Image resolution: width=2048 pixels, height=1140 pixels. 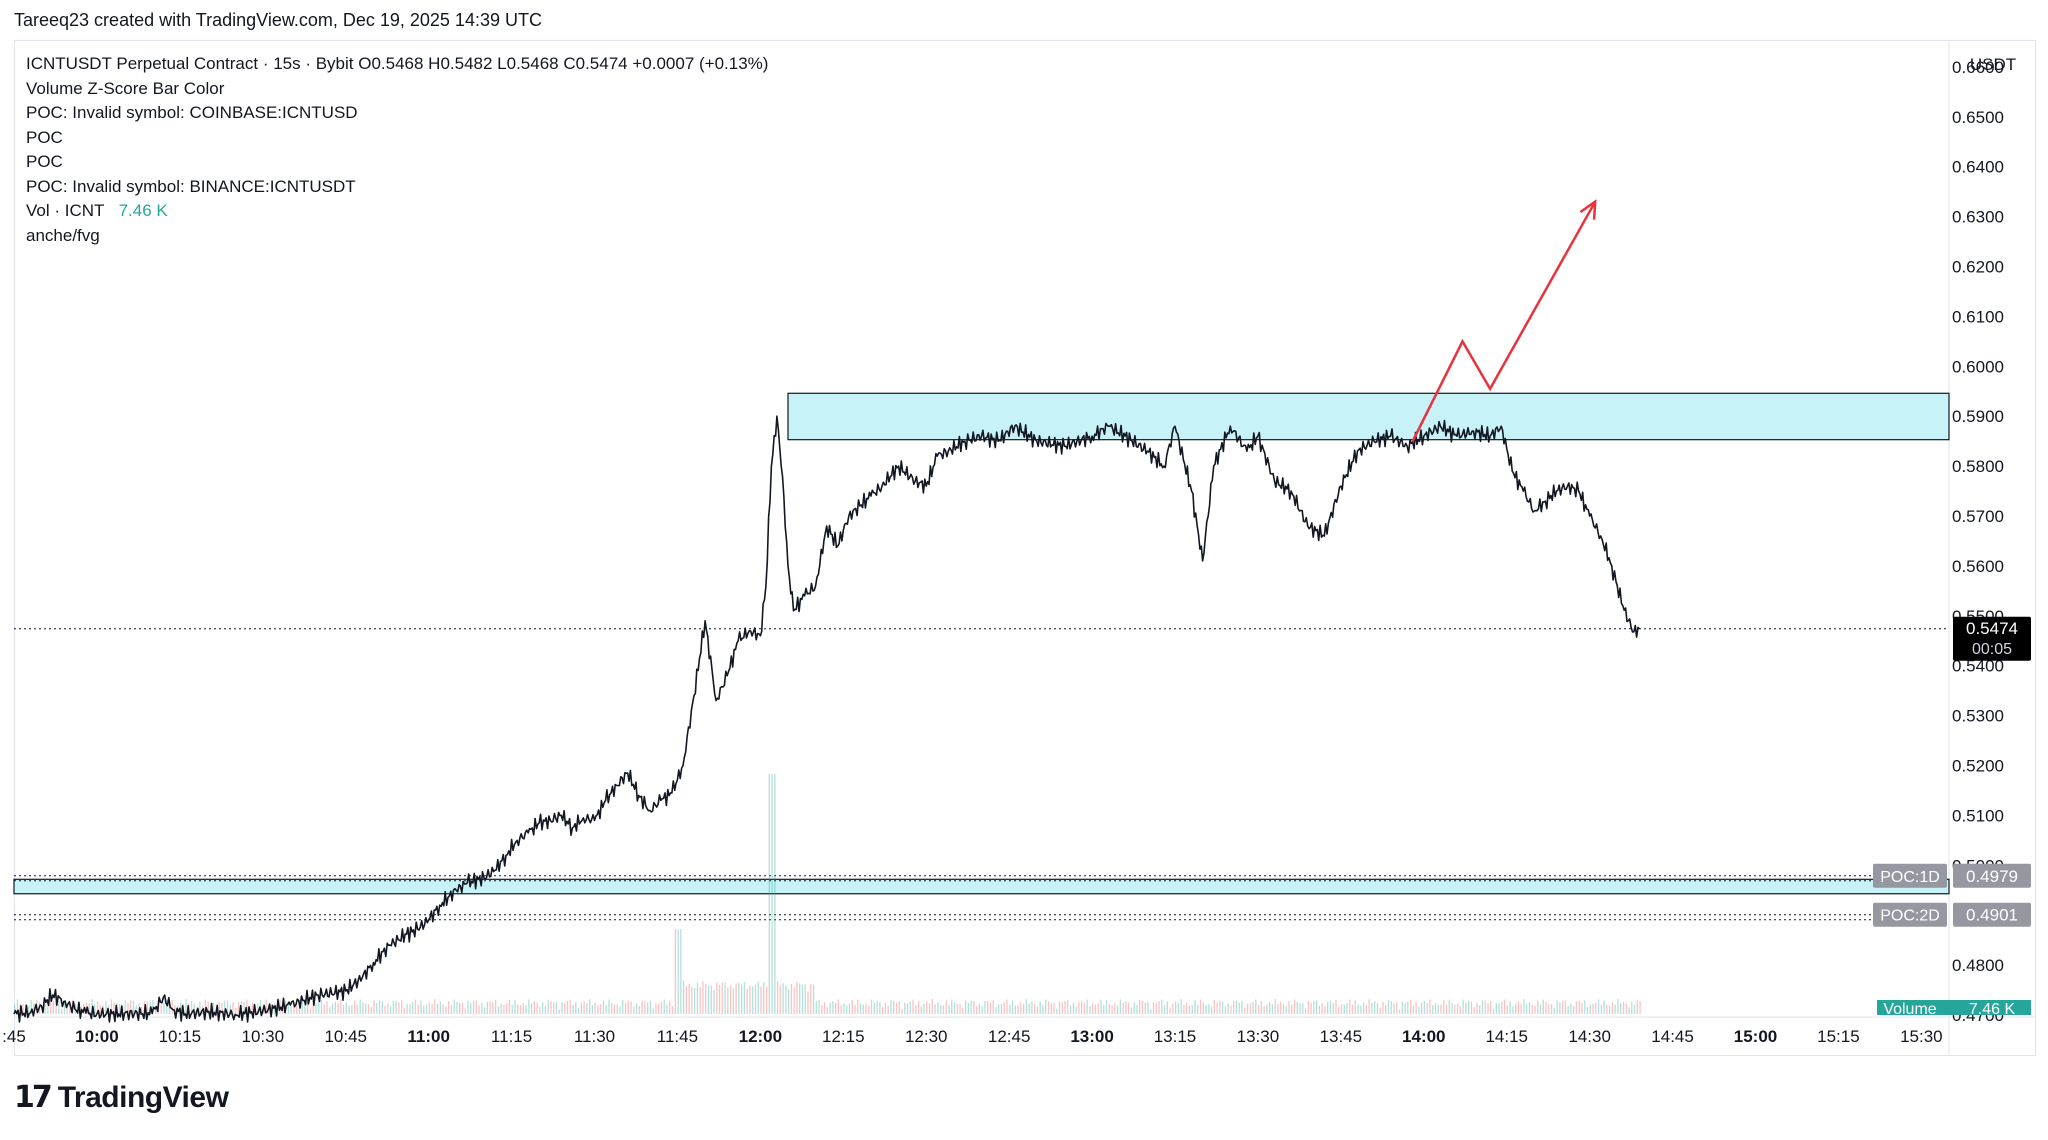 I want to click on indicator-volume: Vol · ICNT 7.46 K, so click(x=397, y=211).